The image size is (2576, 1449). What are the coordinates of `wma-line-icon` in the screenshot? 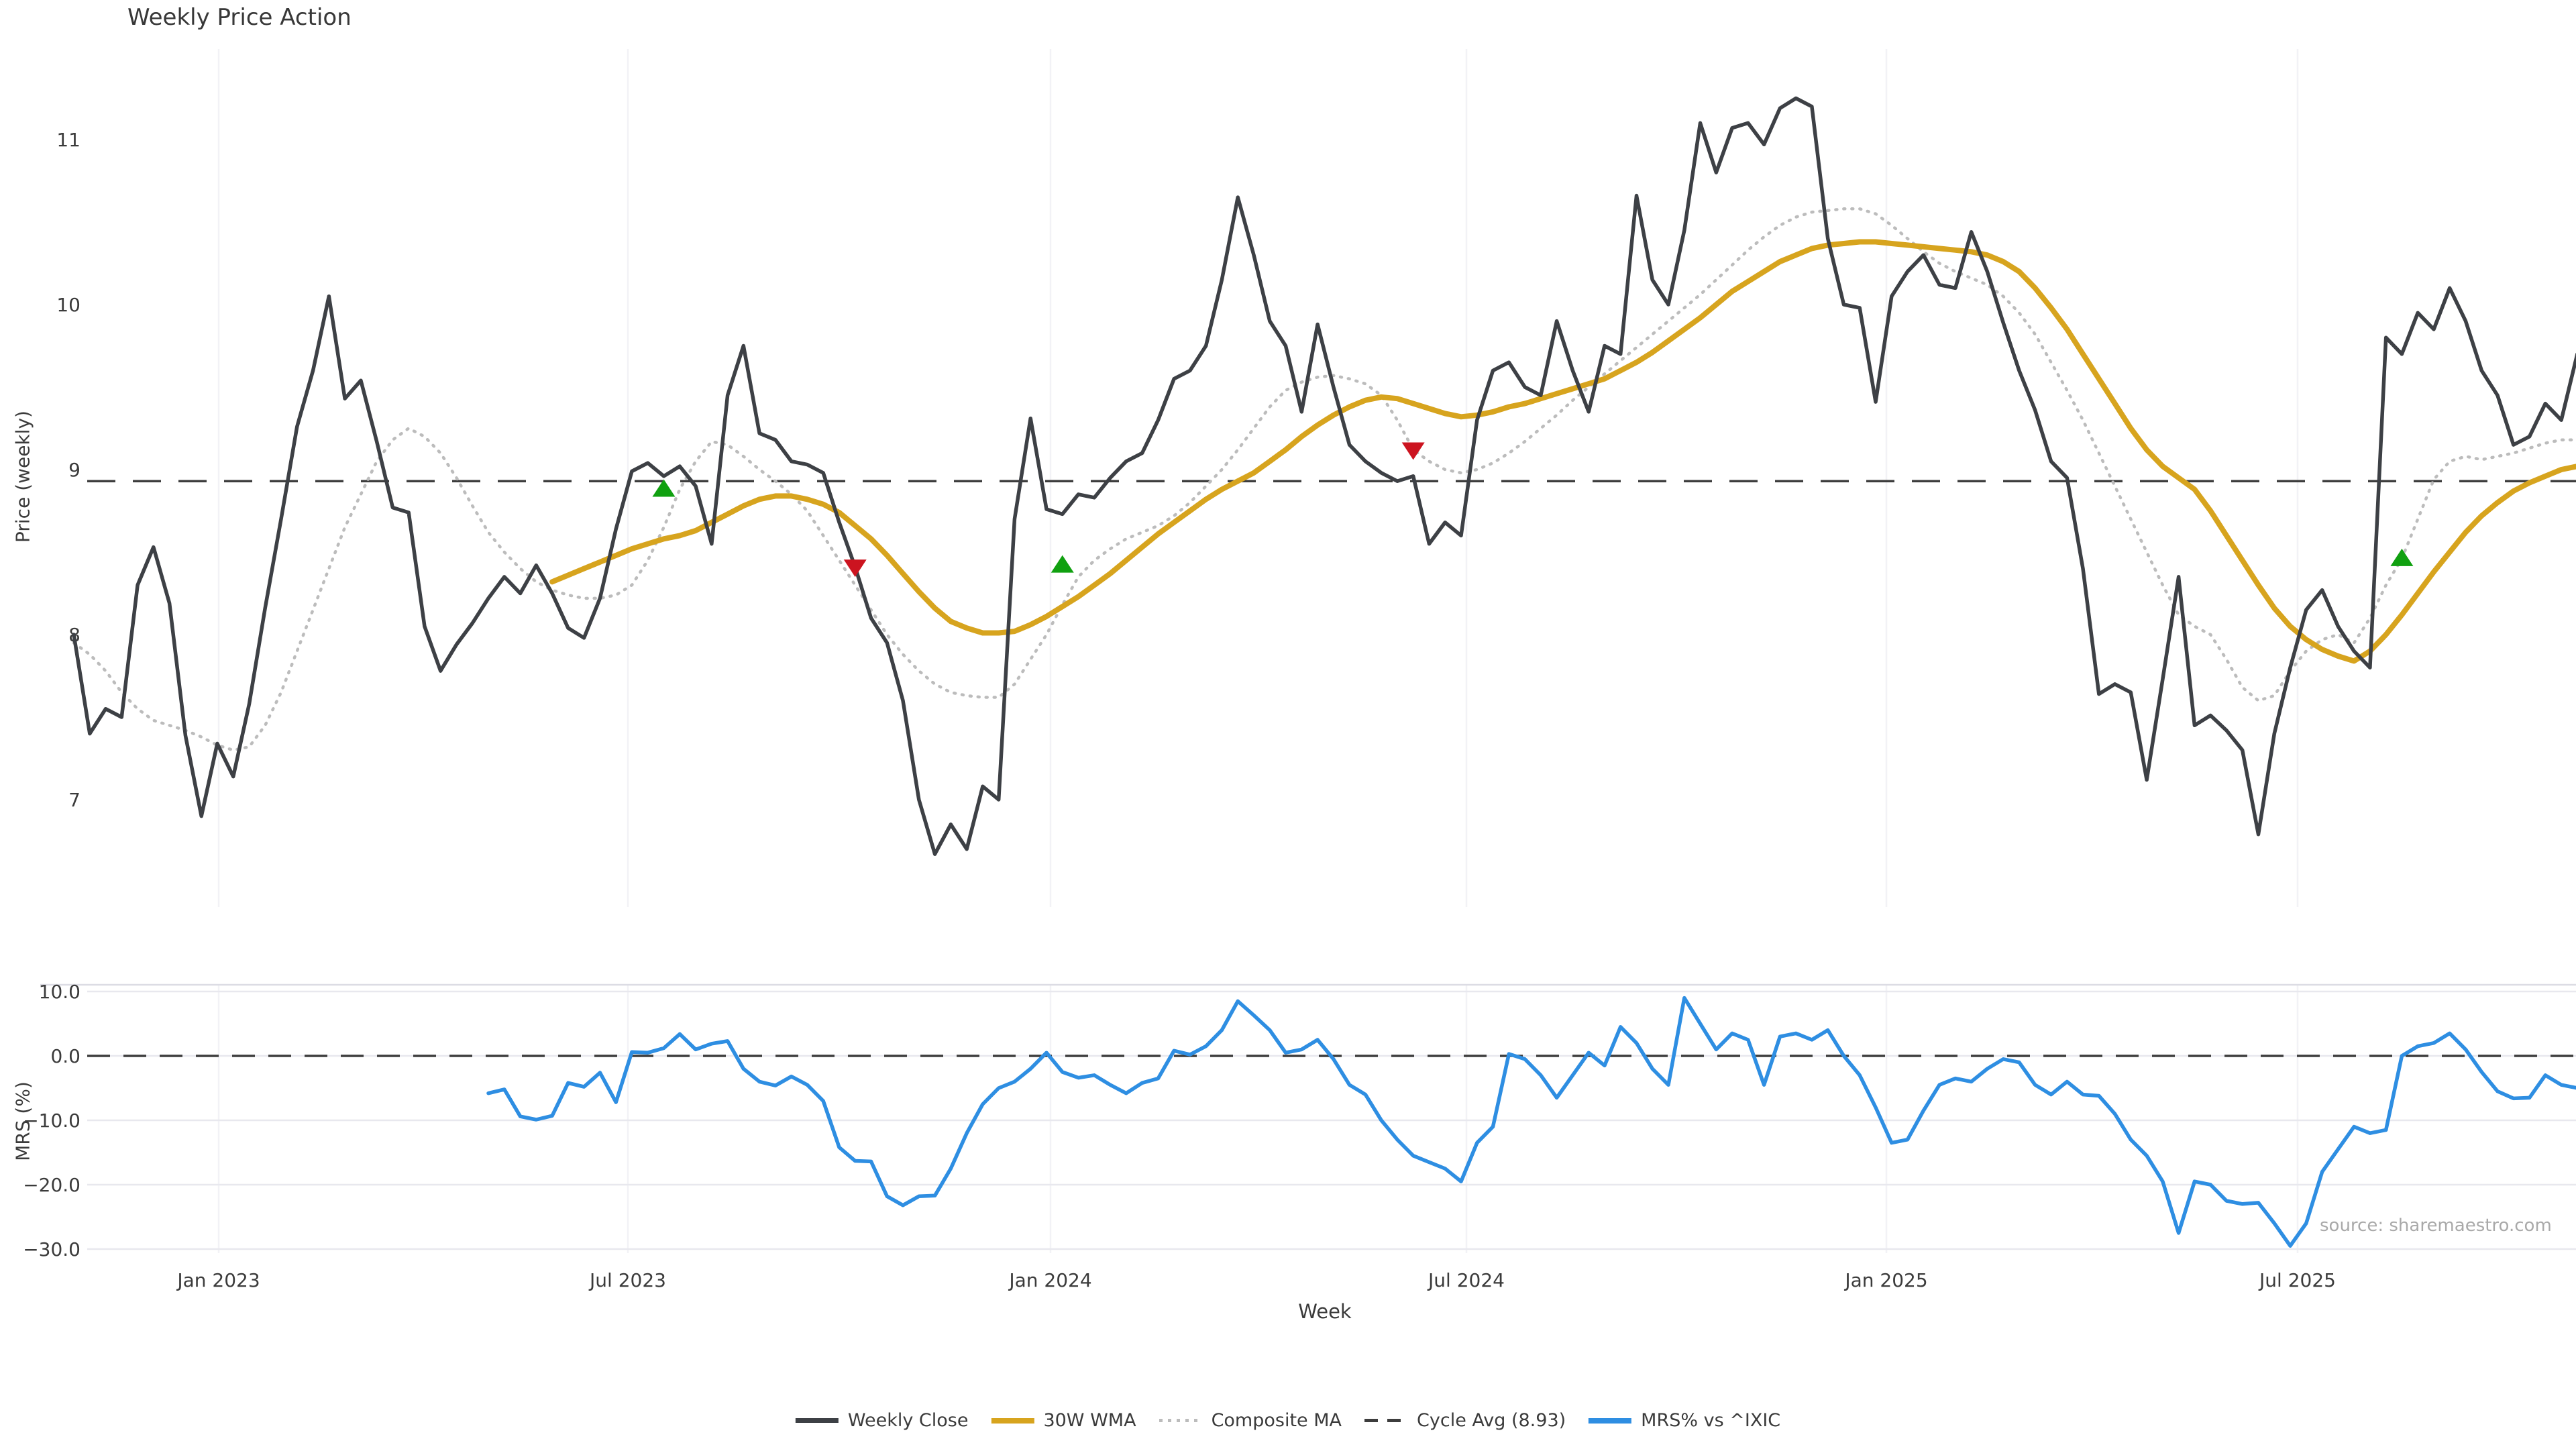 It's located at (1012, 1420).